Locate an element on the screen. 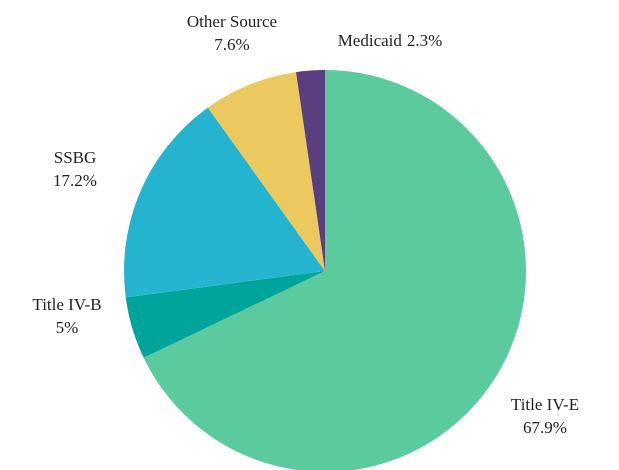  category-label: Other Source is located at coordinates (232, 21).